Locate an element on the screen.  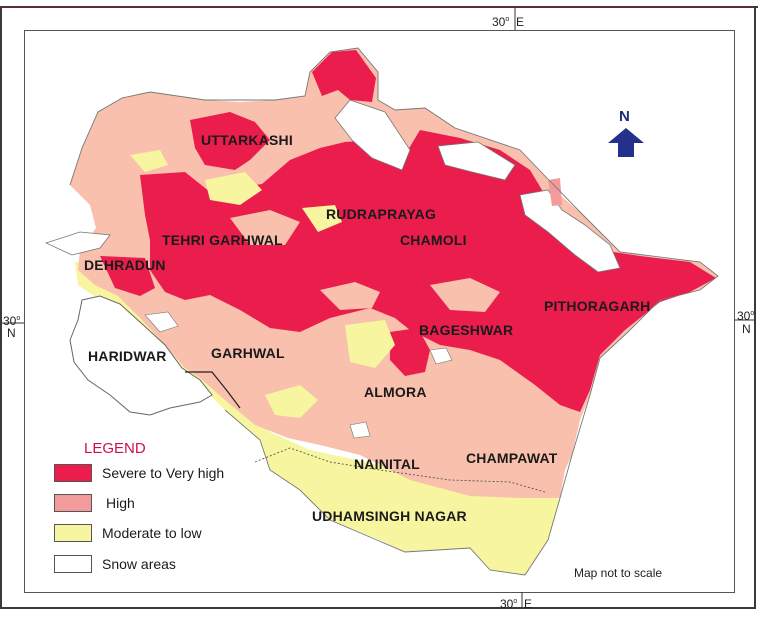
district-label-udhamsingh-nagar: UDHAMSINGH NAGAR is located at coordinates (389, 516).